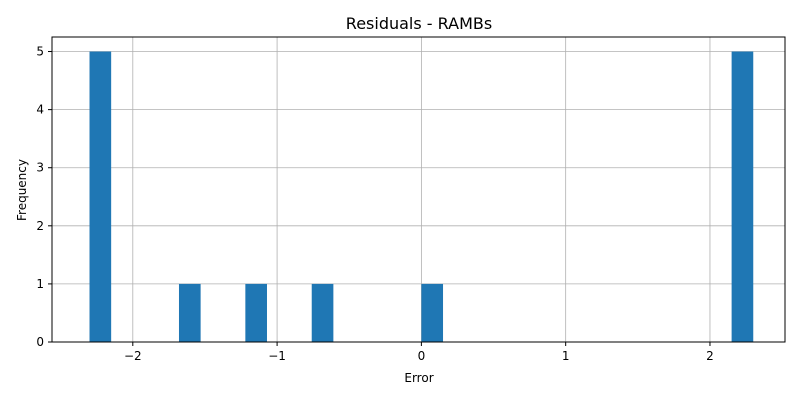 This screenshot has height=400, width=800. What do you see at coordinates (40, 110) in the screenshot?
I see `y-tick-label: 4` at bounding box center [40, 110].